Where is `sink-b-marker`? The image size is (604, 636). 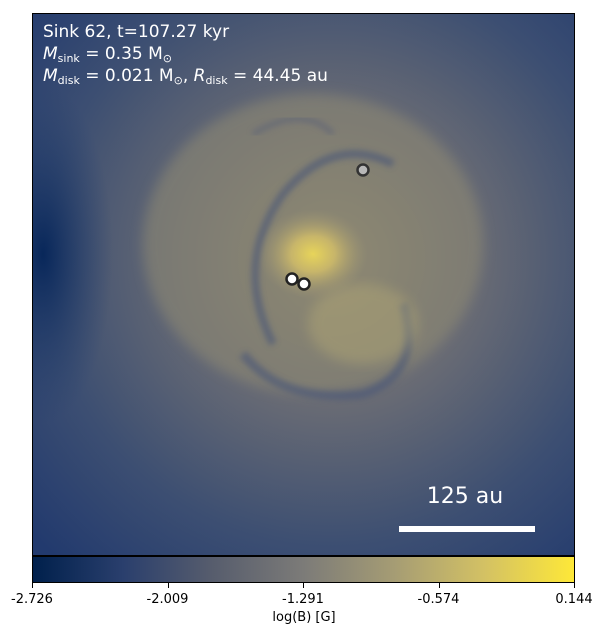 sink-b-marker is located at coordinates (304, 284).